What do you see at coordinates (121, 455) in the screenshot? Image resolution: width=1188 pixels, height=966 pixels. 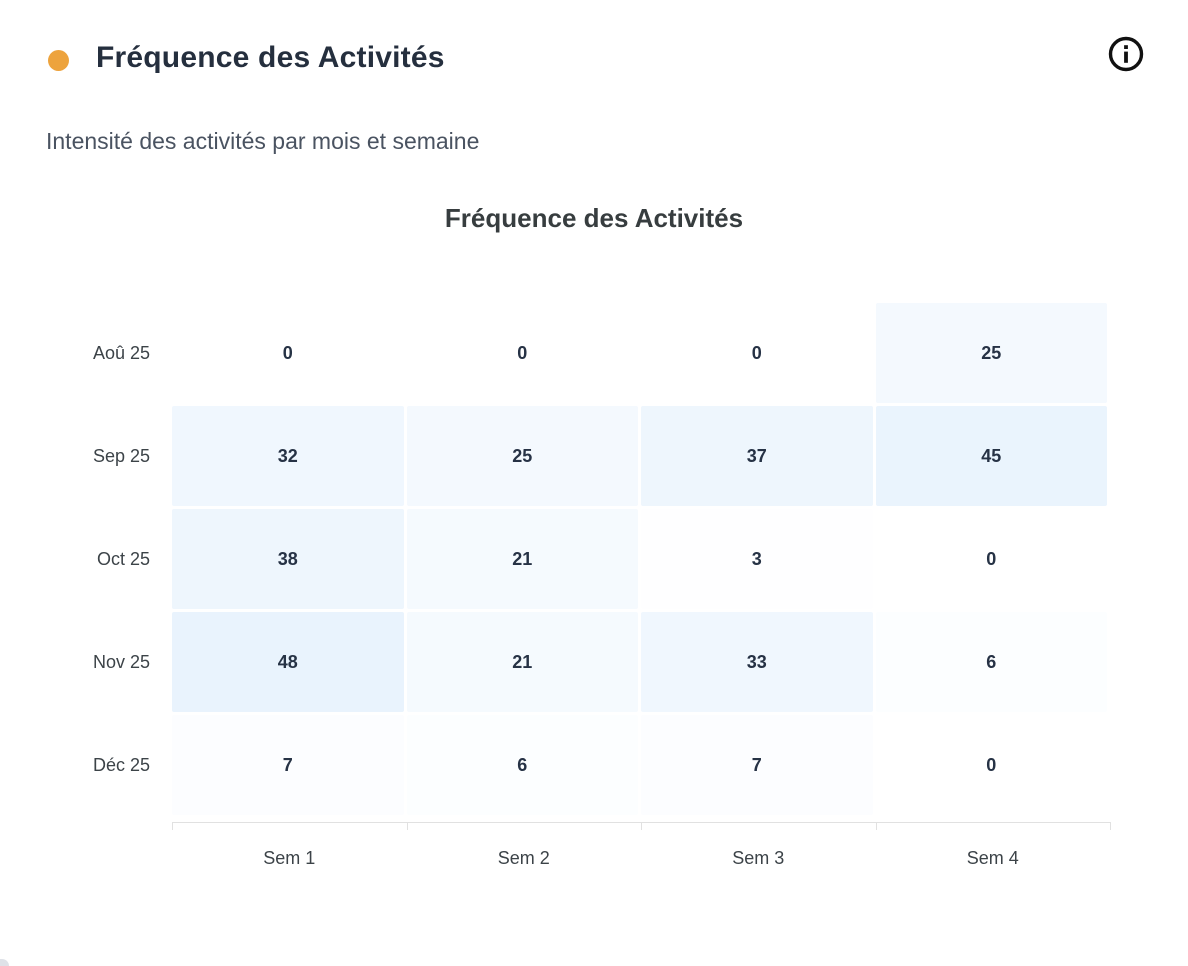 I see `y-axis-label: Sep 25` at bounding box center [121, 455].